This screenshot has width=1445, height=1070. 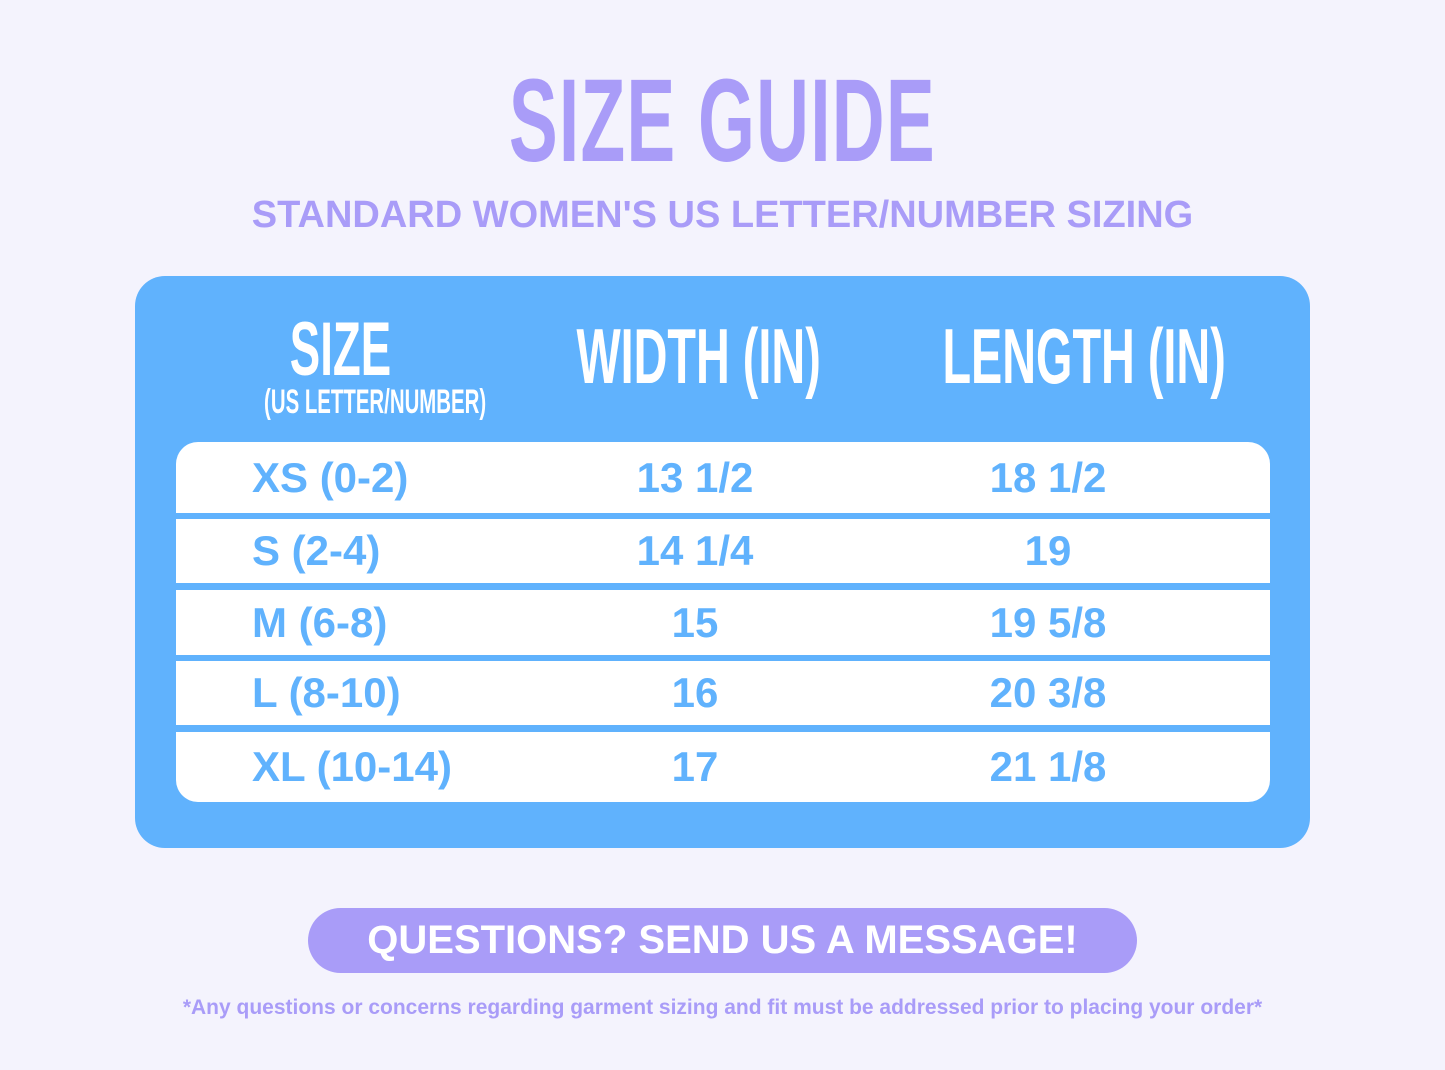 What do you see at coordinates (326, 692) in the screenshot?
I see `cell-size: L (8-10)` at bounding box center [326, 692].